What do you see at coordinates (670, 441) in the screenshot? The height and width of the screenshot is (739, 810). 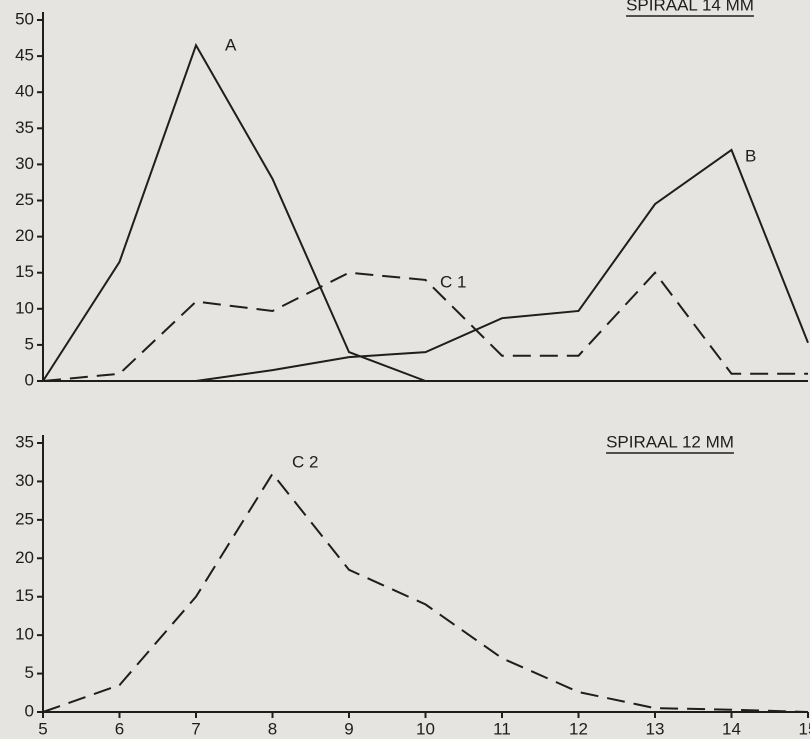 I see `chart-title: SPIRAAL 12 MM` at bounding box center [670, 441].